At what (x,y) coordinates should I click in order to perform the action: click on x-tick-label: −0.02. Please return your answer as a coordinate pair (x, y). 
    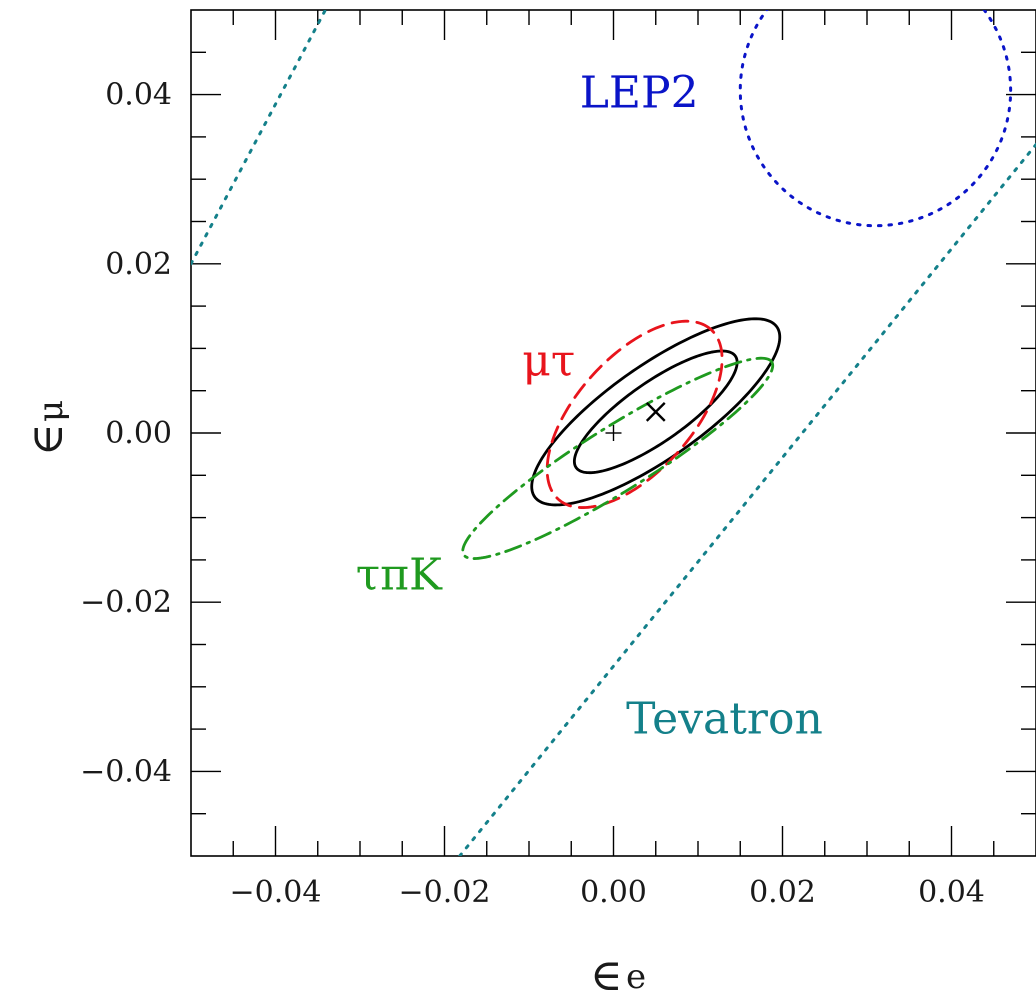
    Looking at the image, I should click on (445, 892).